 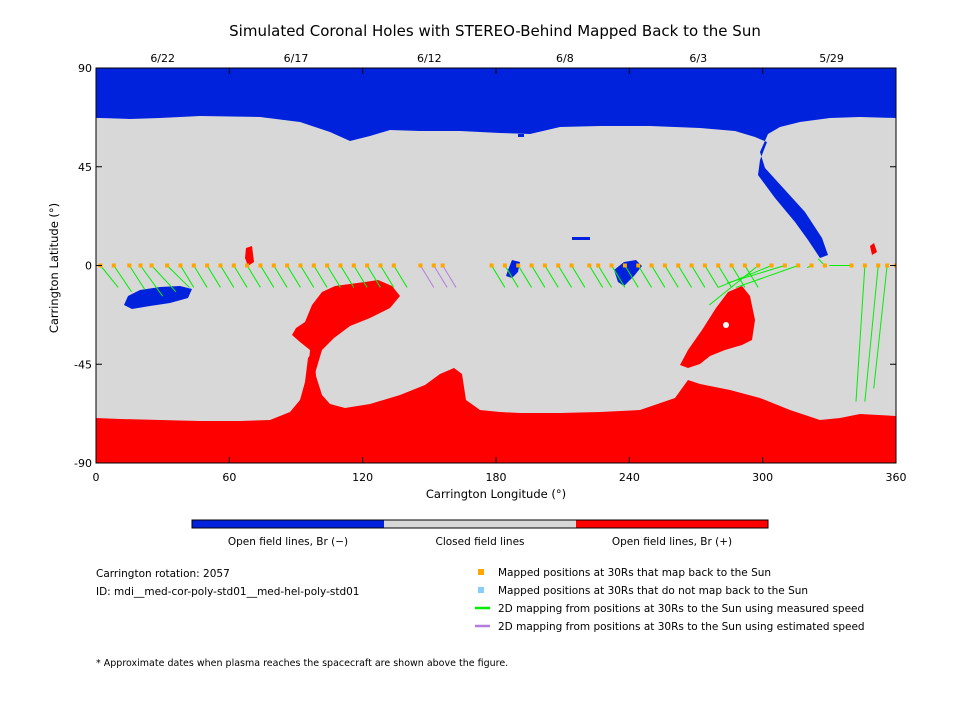 I want to click on top-date-label: 5/29, so click(x=831, y=58).